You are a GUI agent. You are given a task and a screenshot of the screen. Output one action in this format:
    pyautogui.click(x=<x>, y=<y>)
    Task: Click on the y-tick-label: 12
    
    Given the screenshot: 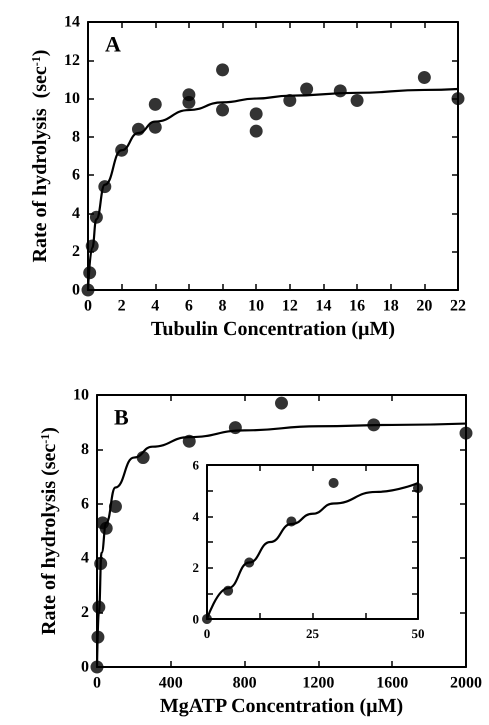 What is the action you would take?
    pyautogui.click(x=72, y=60)
    